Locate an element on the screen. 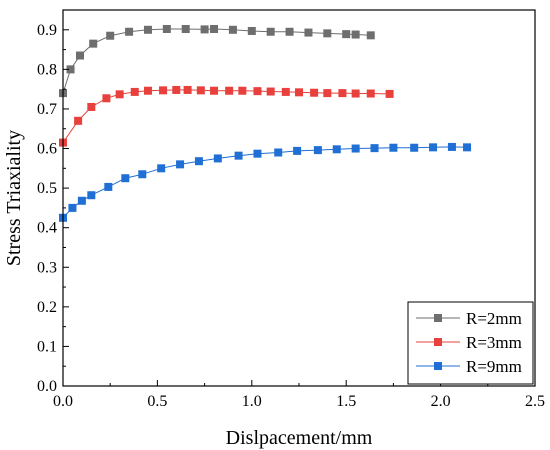  x-tick-label: 1.0 is located at coordinates (252, 401).